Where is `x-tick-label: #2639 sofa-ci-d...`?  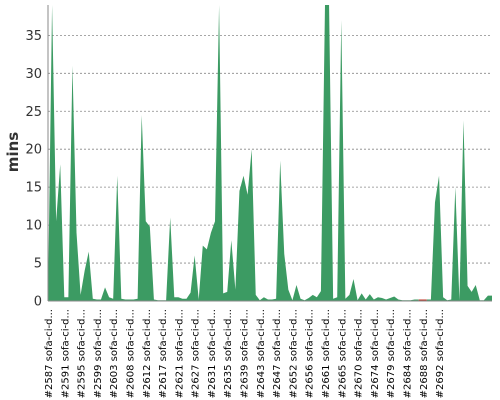 x-tick-label: #2639 sofa-ci-d... is located at coordinates (245, 353).